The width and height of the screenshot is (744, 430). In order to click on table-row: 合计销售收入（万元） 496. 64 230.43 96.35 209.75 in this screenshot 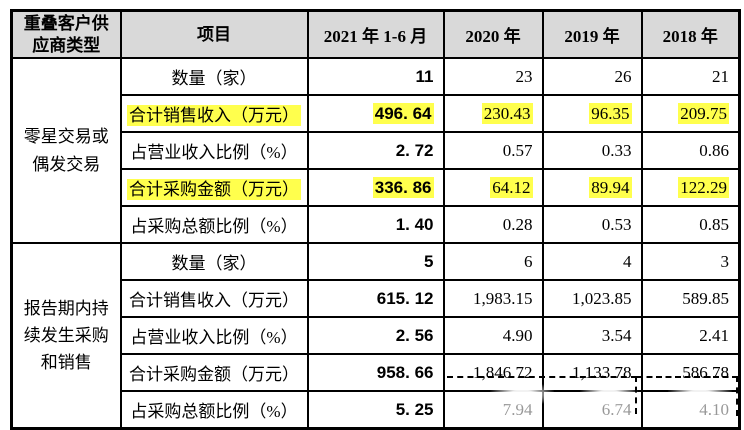, I will do `click(376, 113)`.